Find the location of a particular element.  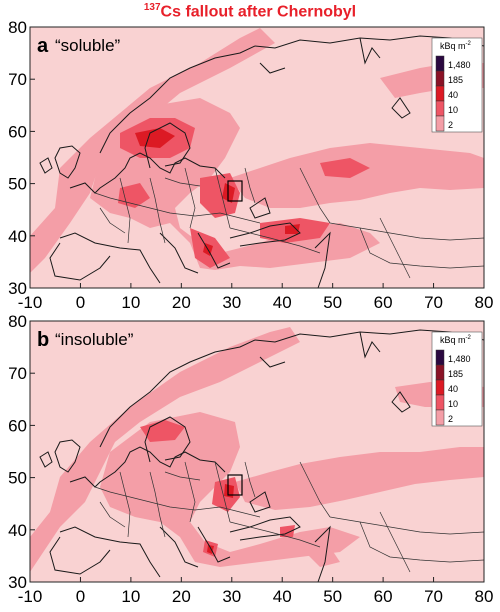

panel-letter: b is located at coordinates (43, 340).